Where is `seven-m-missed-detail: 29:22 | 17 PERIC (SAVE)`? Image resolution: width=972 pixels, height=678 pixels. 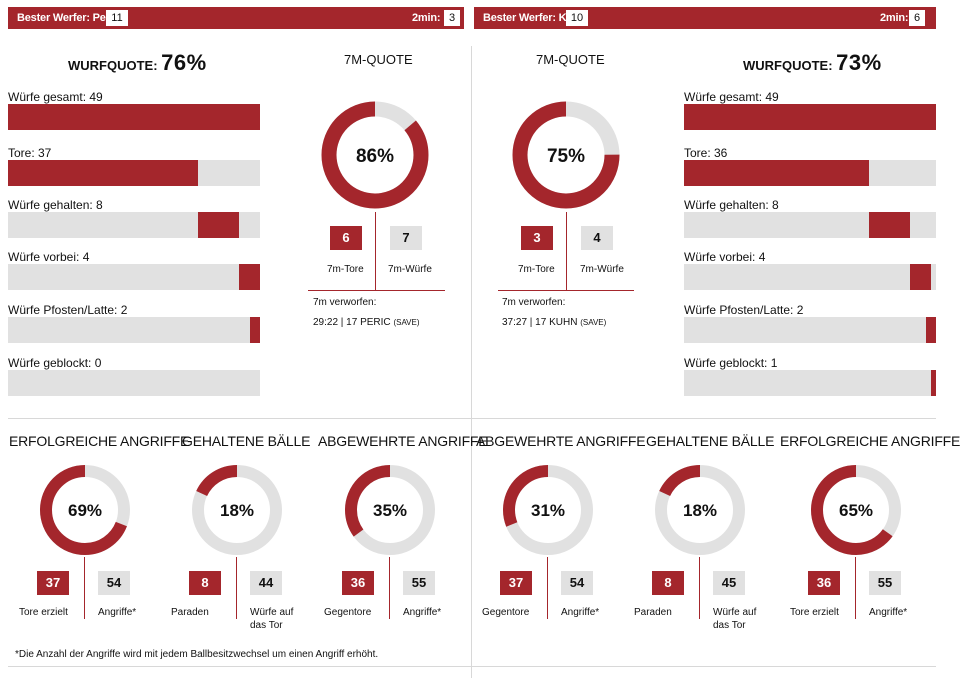 seven-m-missed-detail: 29:22 | 17 PERIC (SAVE) is located at coordinates (366, 322).